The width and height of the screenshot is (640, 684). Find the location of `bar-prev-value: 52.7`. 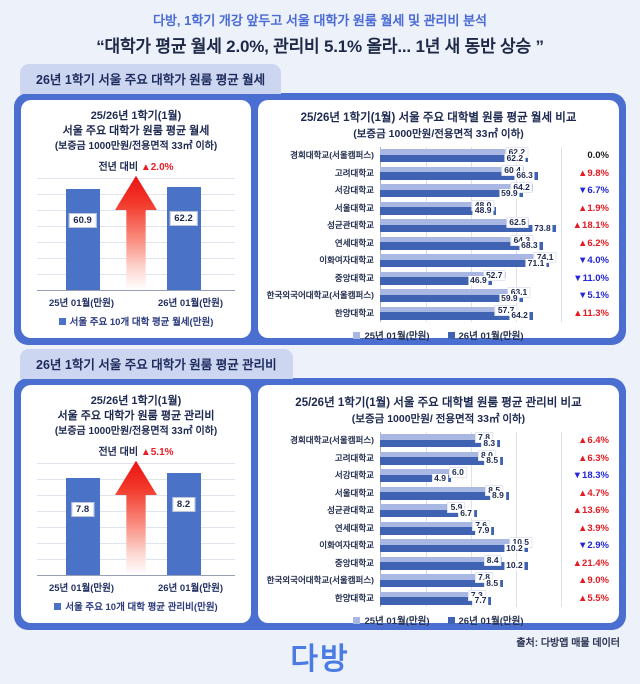

bar-prev-value: 52.7 is located at coordinates (494, 275).